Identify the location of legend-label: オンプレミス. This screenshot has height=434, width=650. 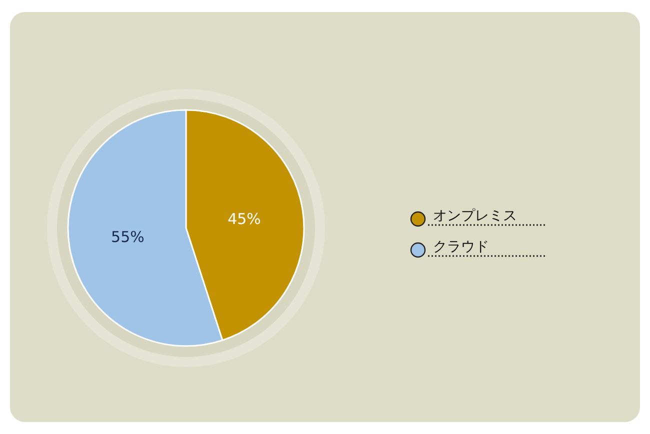
(475, 216).